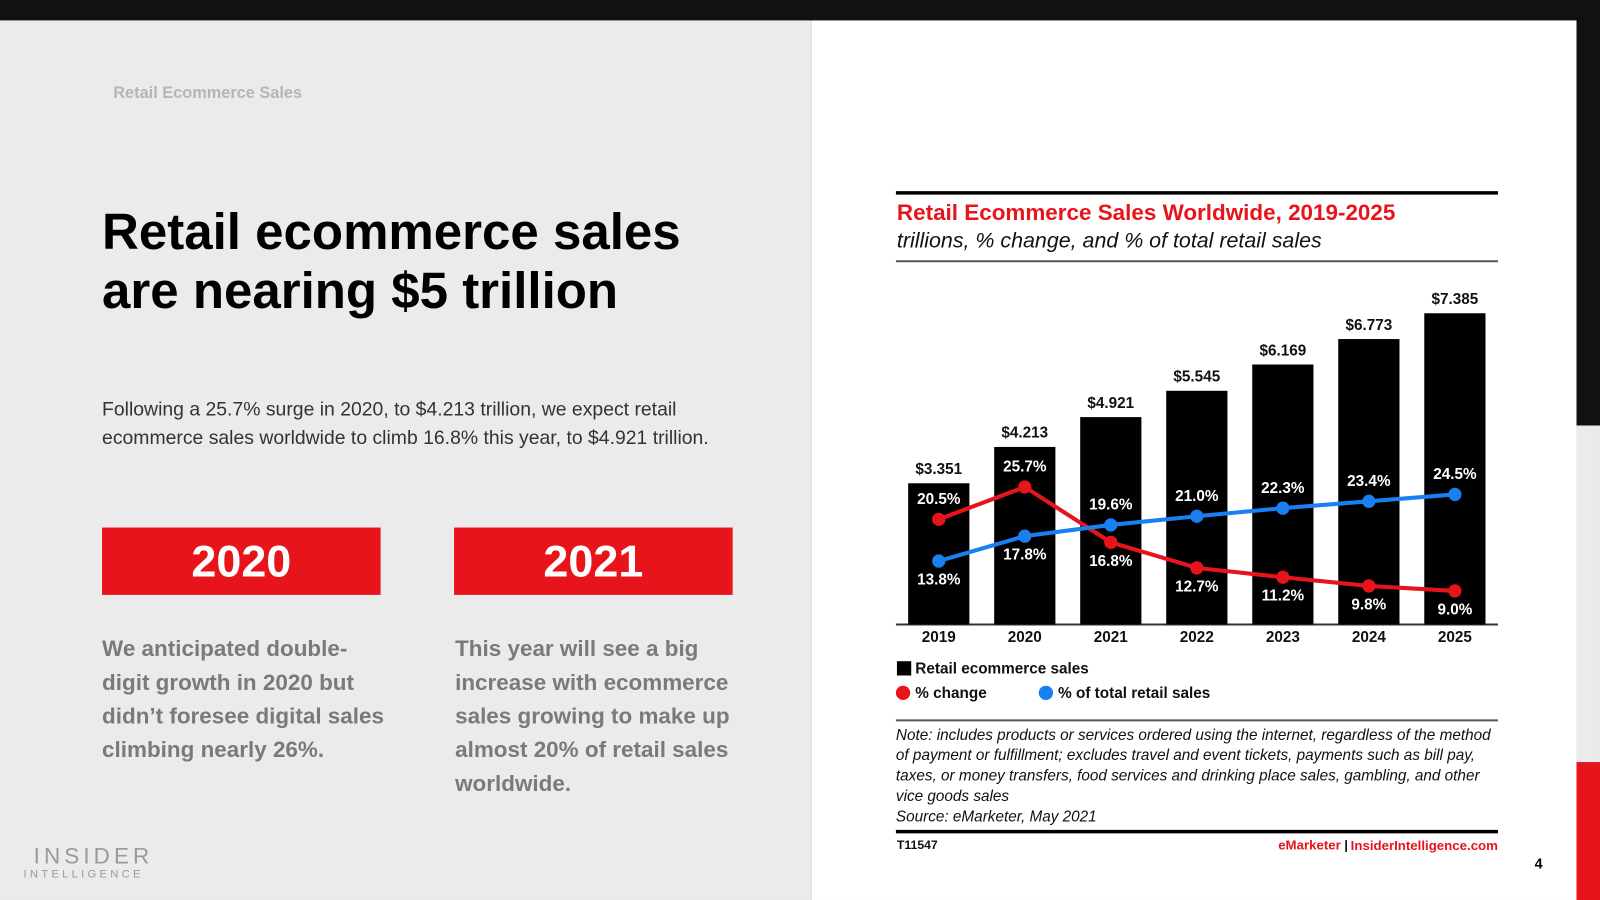  What do you see at coordinates (1025, 467) in the screenshot?
I see `point-label: 25.7%` at bounding box center [1025, 467].